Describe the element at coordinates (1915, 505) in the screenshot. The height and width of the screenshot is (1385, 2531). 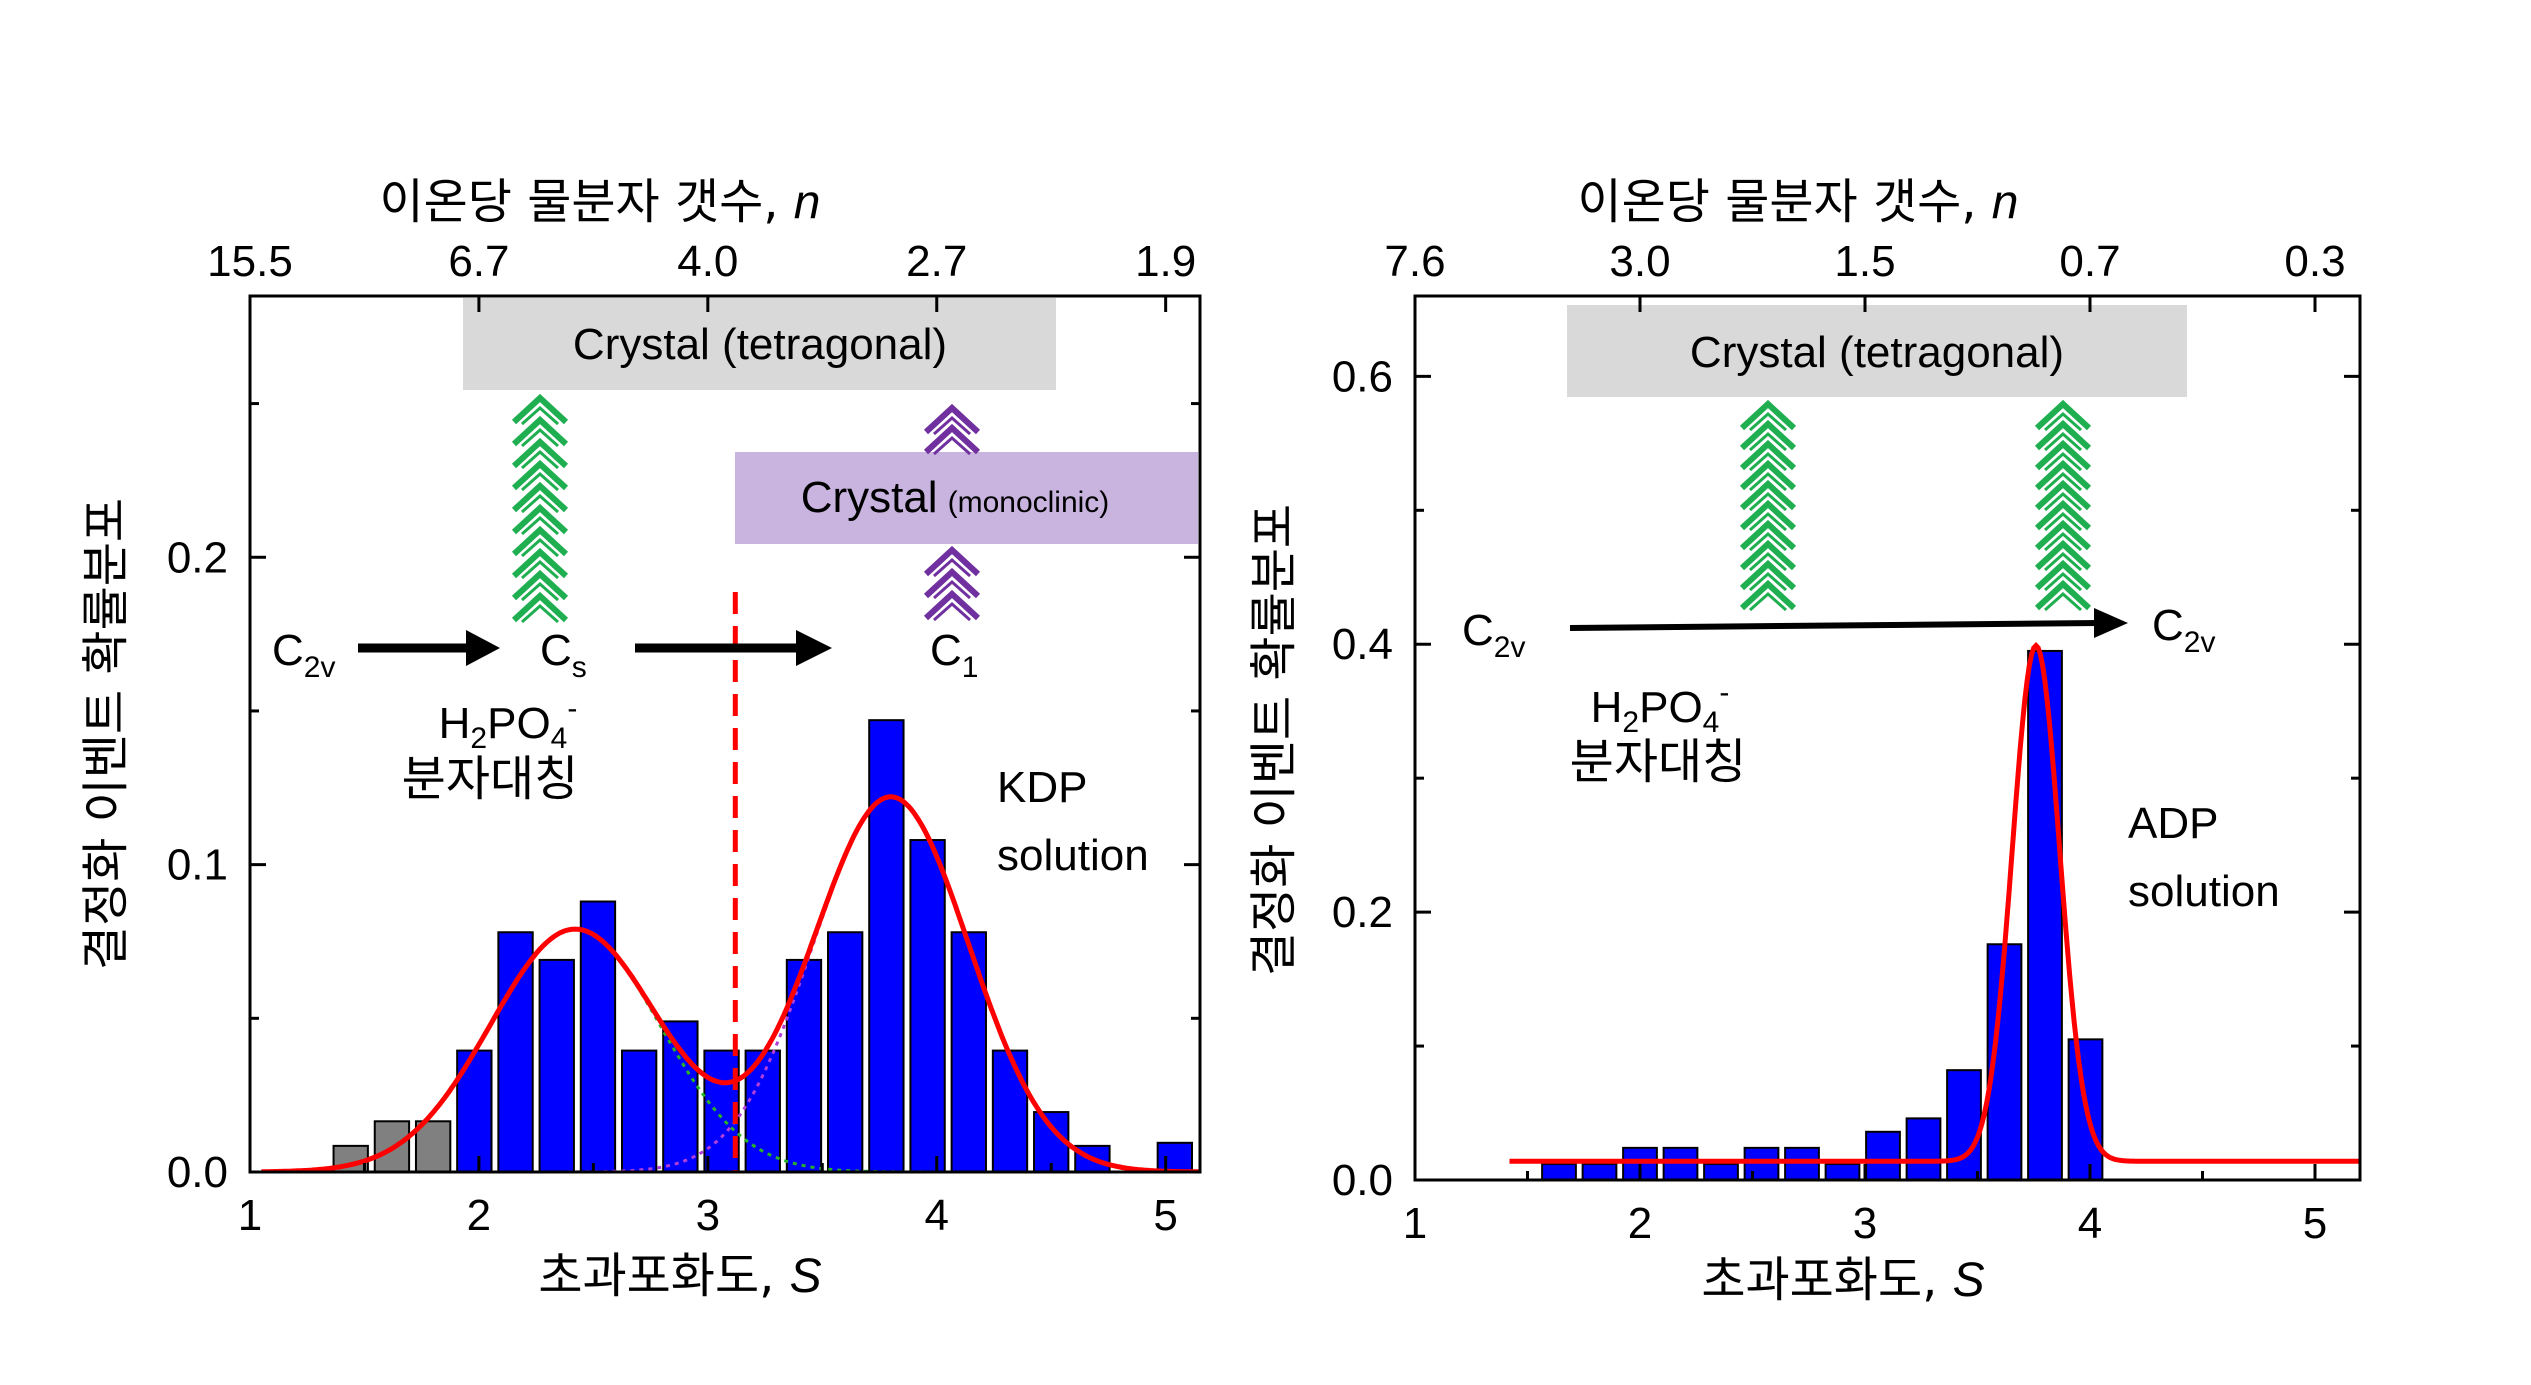
I see `adp-green-chevron-stacks` at that location.